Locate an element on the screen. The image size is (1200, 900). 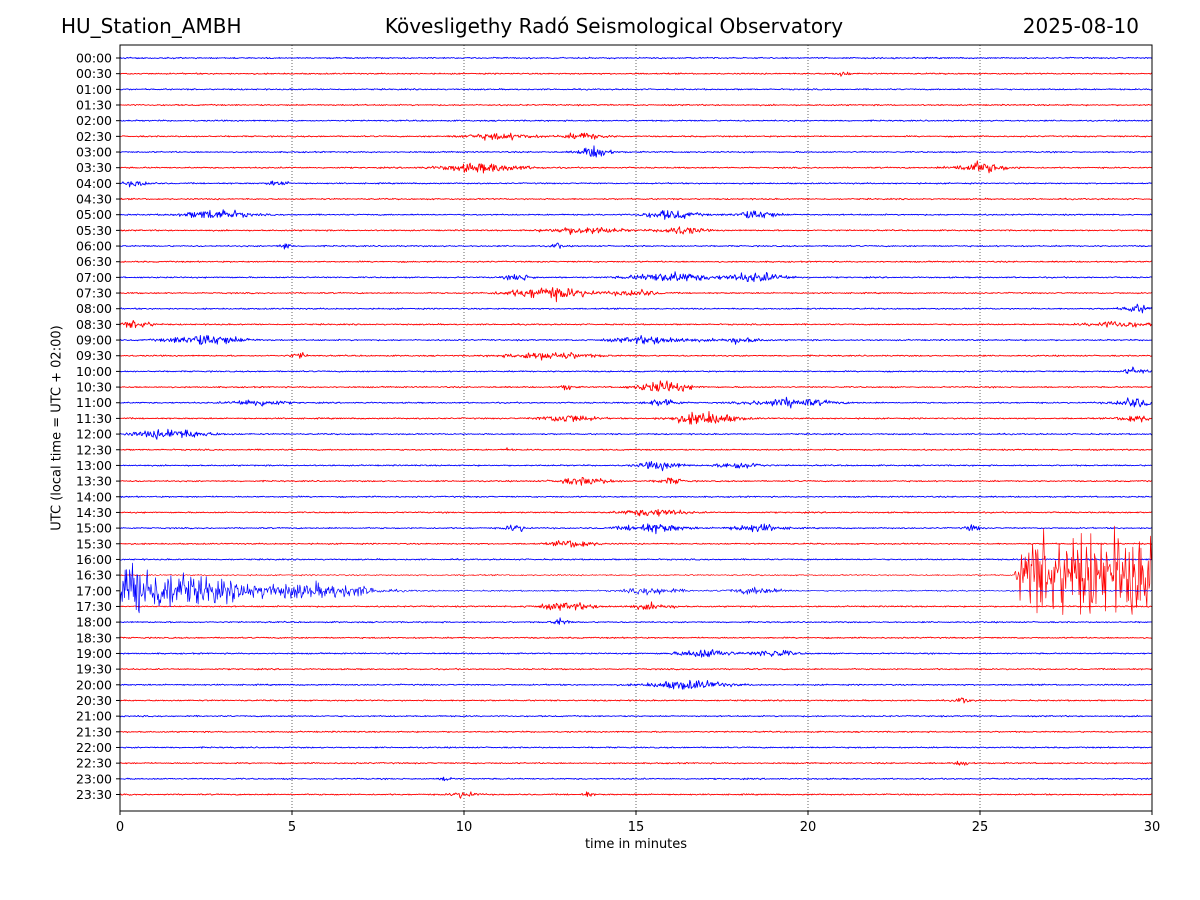
row-time-label: 03:00 is located at coordinates (94, 152).